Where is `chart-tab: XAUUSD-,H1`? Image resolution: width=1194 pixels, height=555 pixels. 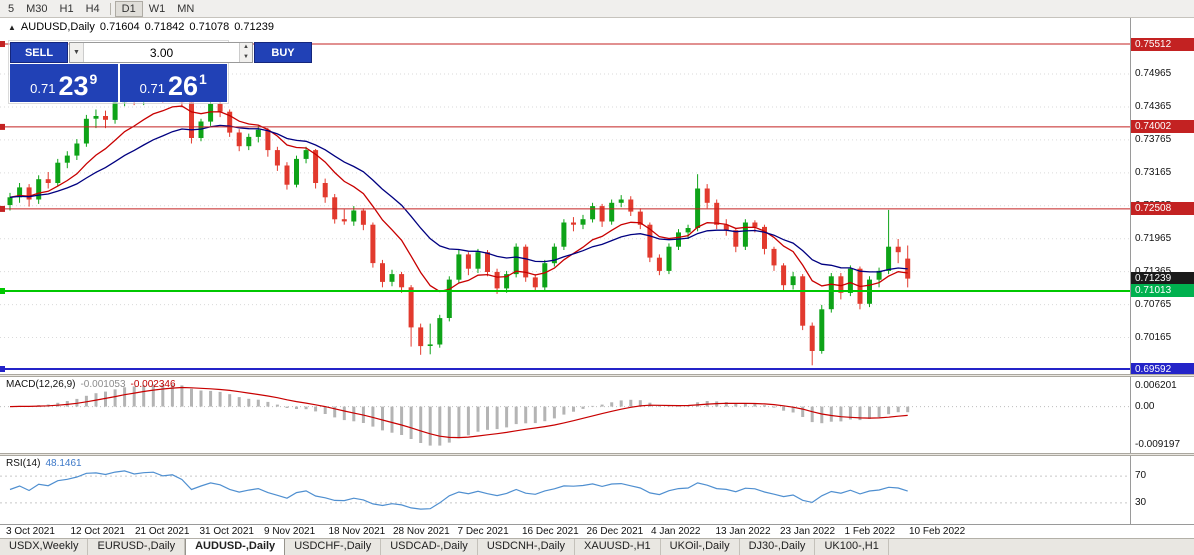
chart-tab: XAUUSD-,H1 is located at coordinates (618, 547).